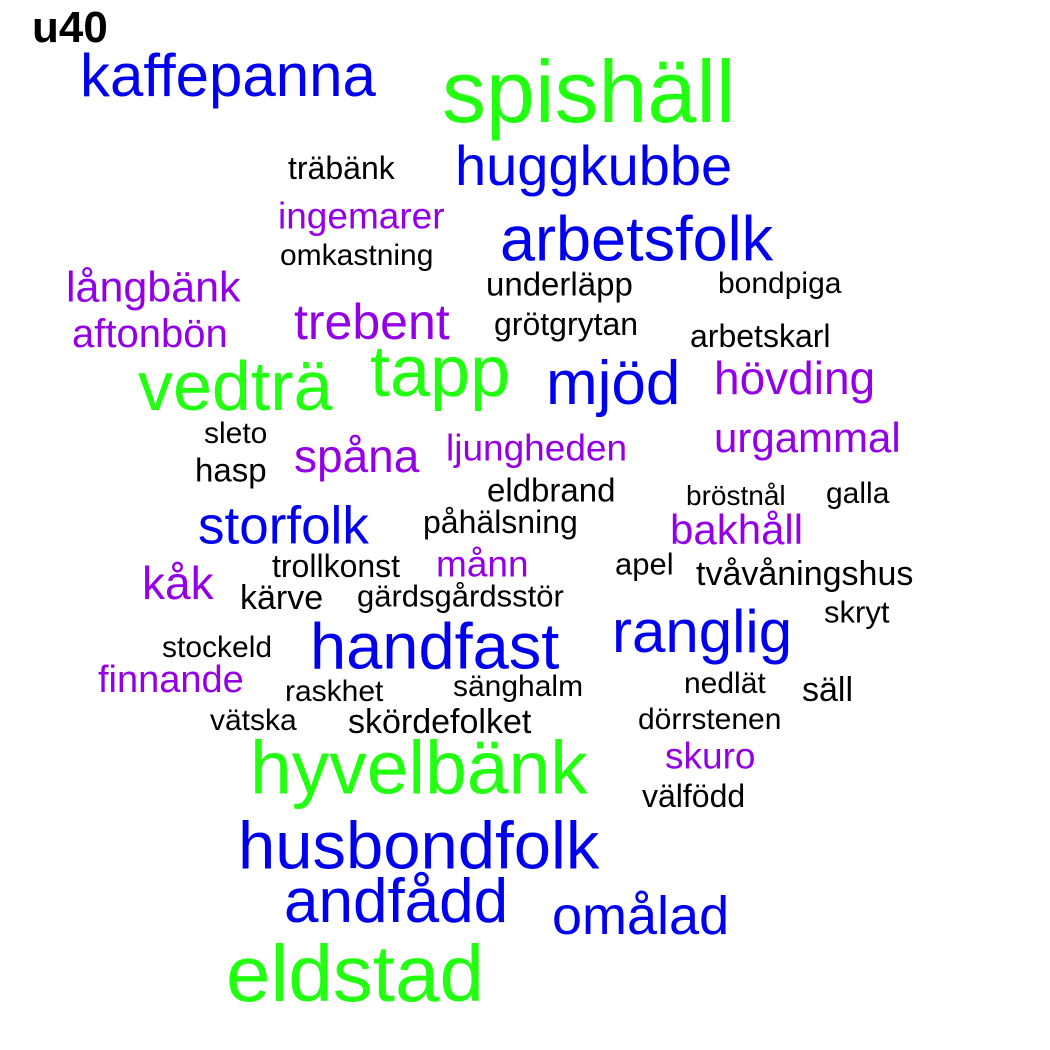 The image size is (1050, 1050). What do you see at coordinates (435, 646) in the screenshot?
I see `cloud-word-handfast: handfast` at bounding box center [435, 646].